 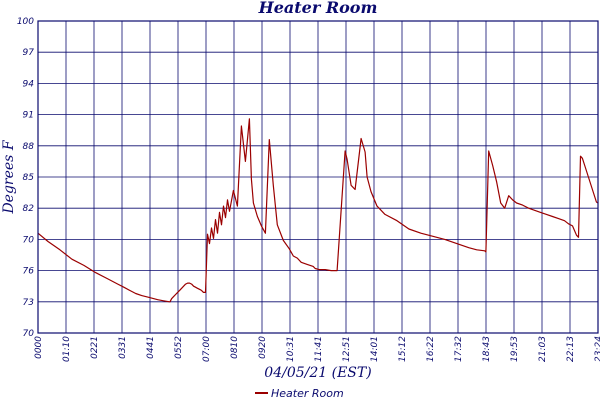 What do you see at coordinates (375, 349) in the screenshot?
I see `x-tick-label: 14:01` at bounding box center [375, 349].